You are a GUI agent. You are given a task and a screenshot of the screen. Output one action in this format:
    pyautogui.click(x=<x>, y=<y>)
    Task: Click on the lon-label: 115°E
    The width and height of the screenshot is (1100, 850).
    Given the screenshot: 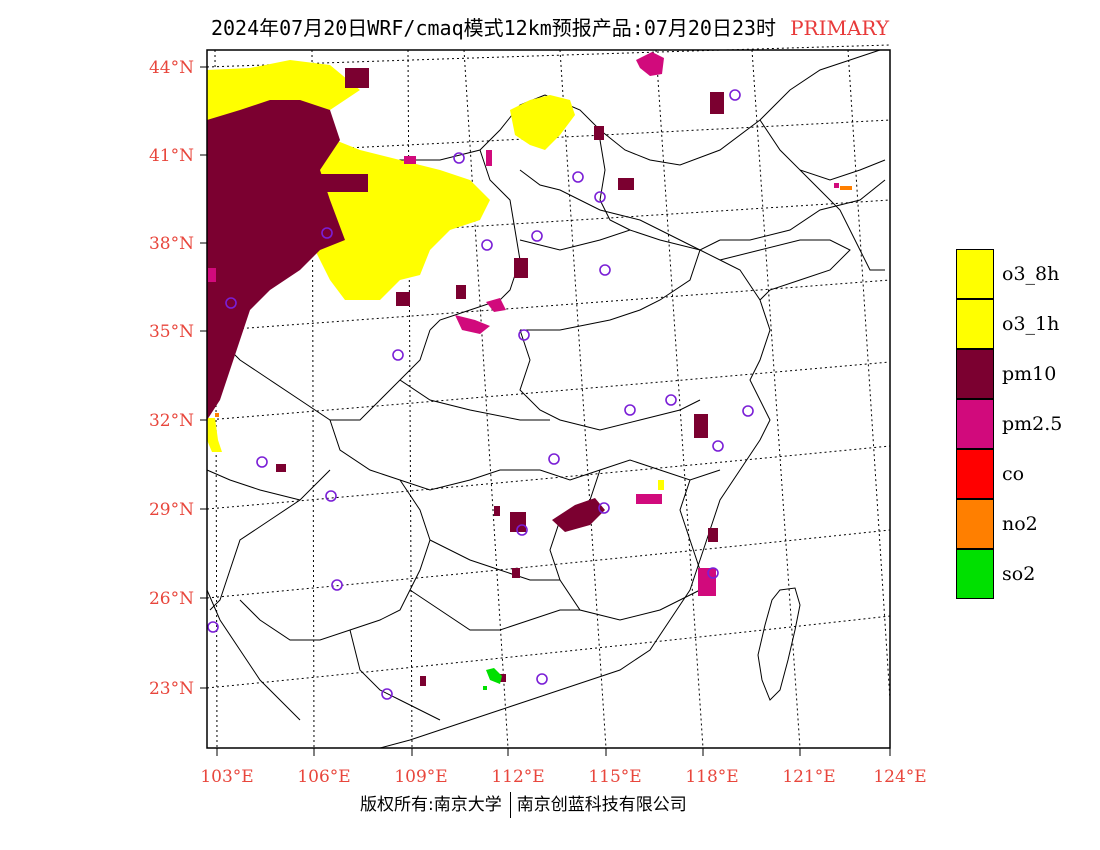 What is the action you would take?
    pyautogui.click(x=614, y=777)
    